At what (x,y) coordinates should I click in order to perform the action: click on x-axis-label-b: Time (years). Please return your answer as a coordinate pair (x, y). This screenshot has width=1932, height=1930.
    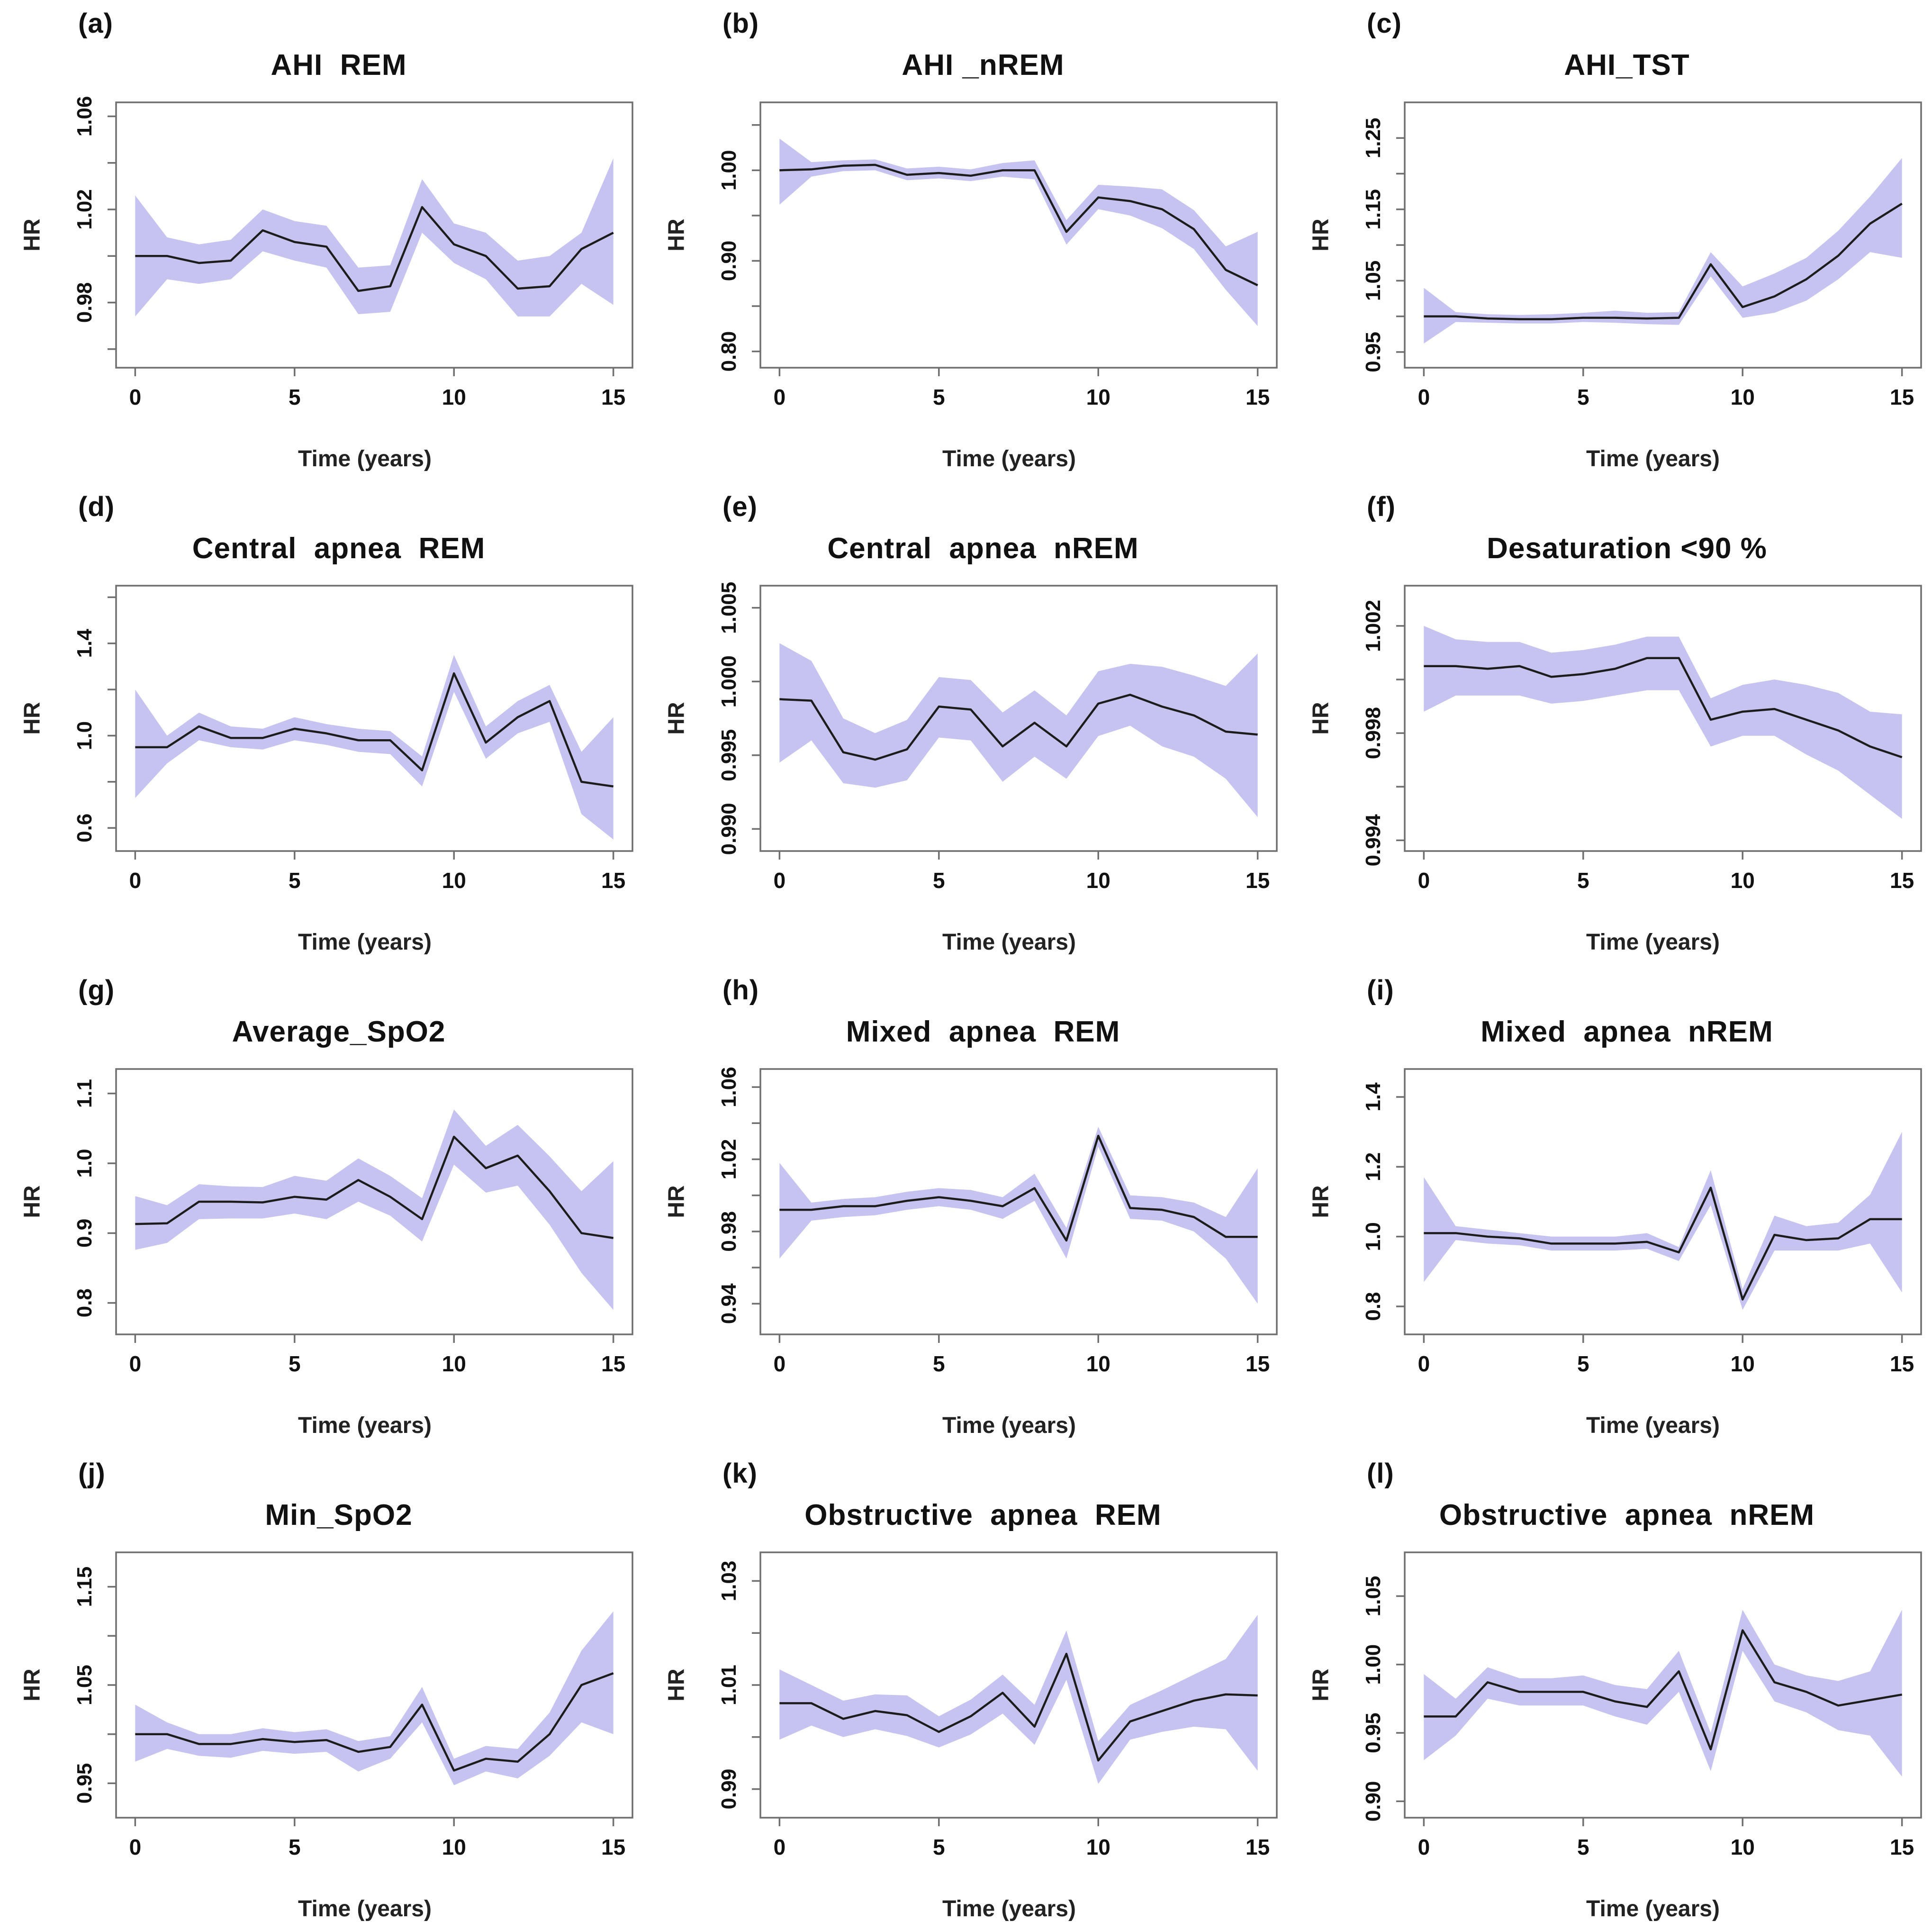
    Looking at the image, I should click on (1009, 458).